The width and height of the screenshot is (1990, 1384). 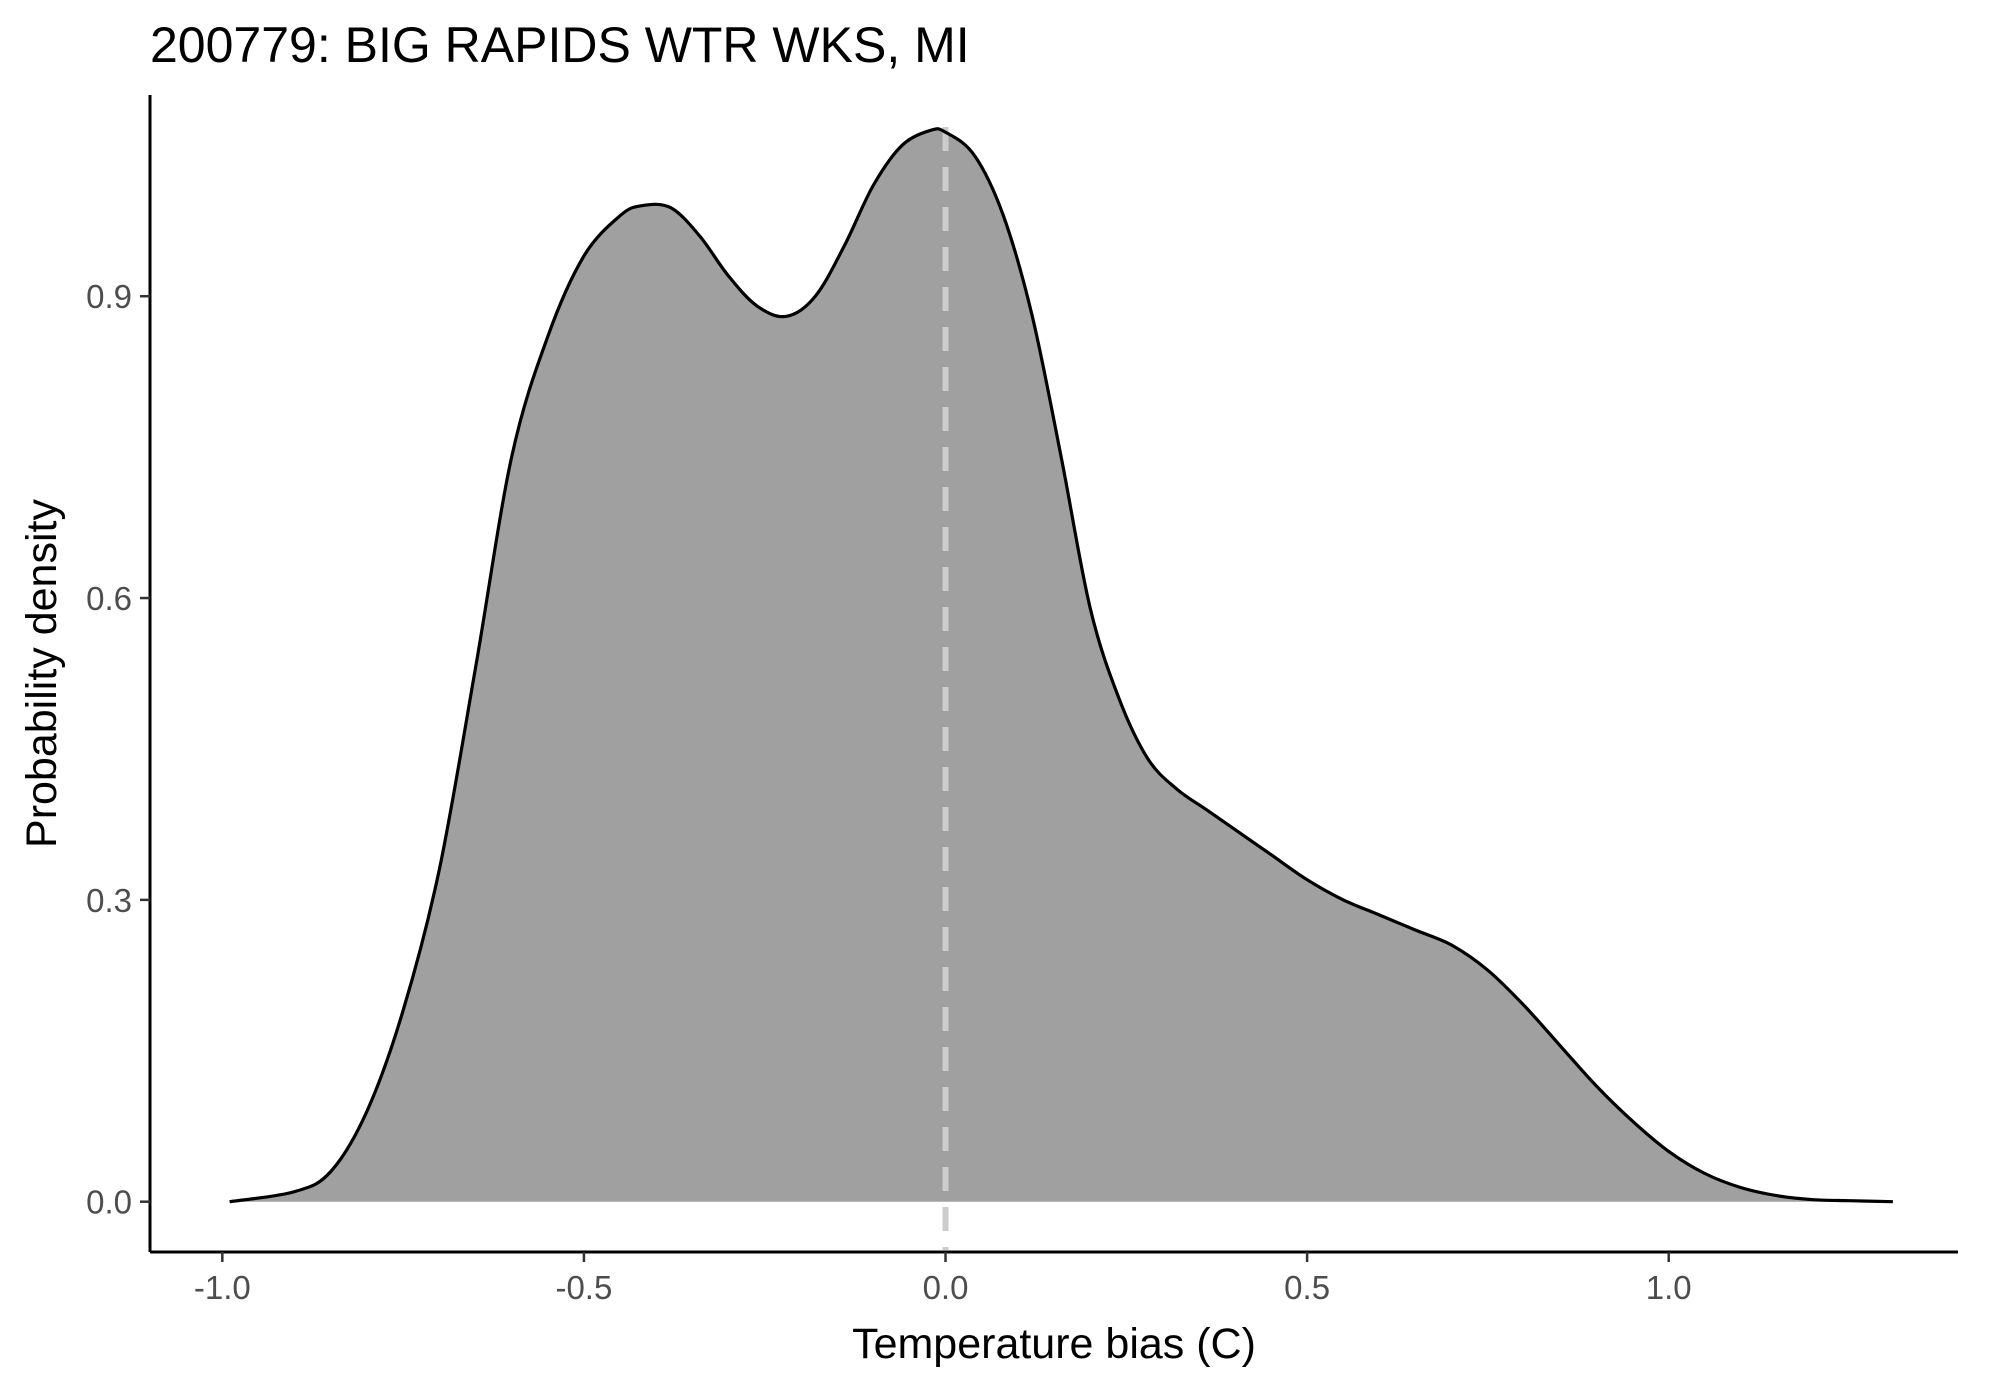 What do you see at coordinates (1054, 1344) in the screenshot?
I see `x-axis-title: Temperature bias (C)` at bounding box center [1054, 1344].